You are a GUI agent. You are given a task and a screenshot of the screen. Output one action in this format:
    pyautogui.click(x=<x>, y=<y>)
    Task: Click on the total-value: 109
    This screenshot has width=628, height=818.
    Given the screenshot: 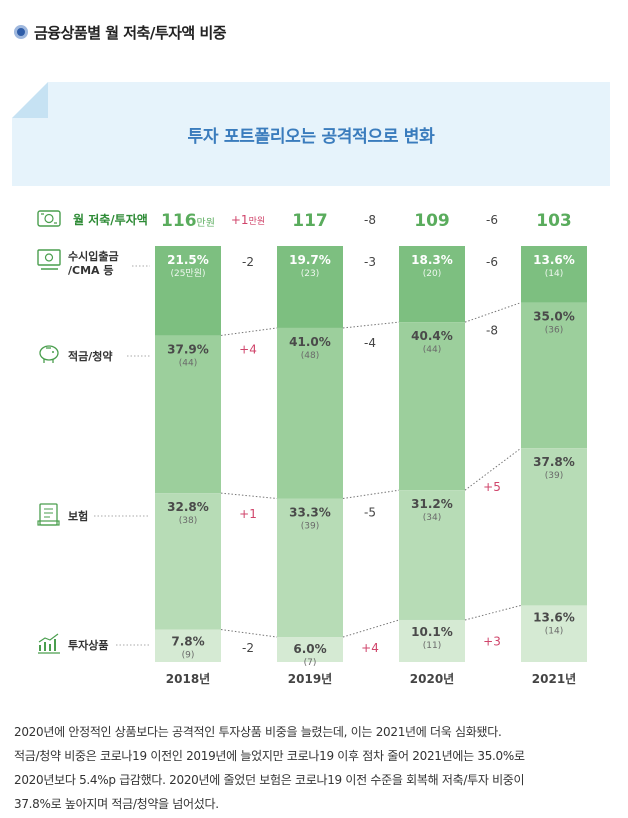 What is the action you would take?
    pyautogui.click(x=432, y=221)
    